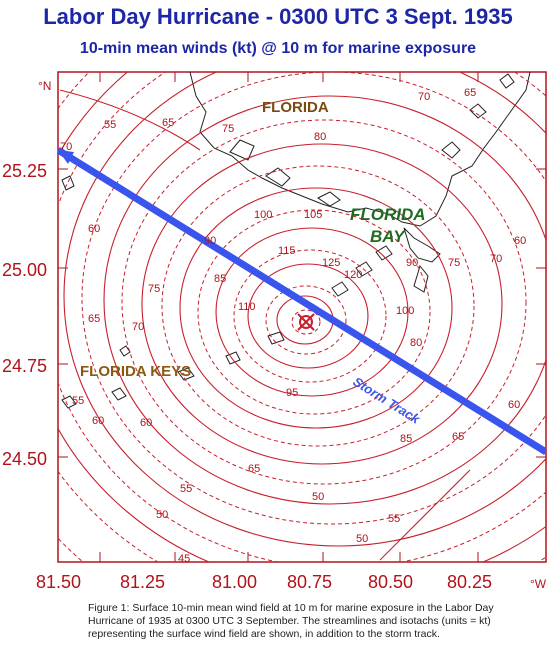 The image size is (556, 656). Describe the element at coordinates (24, 366) in the screenshot. I see `y-tick-label: 24.75` at that location.